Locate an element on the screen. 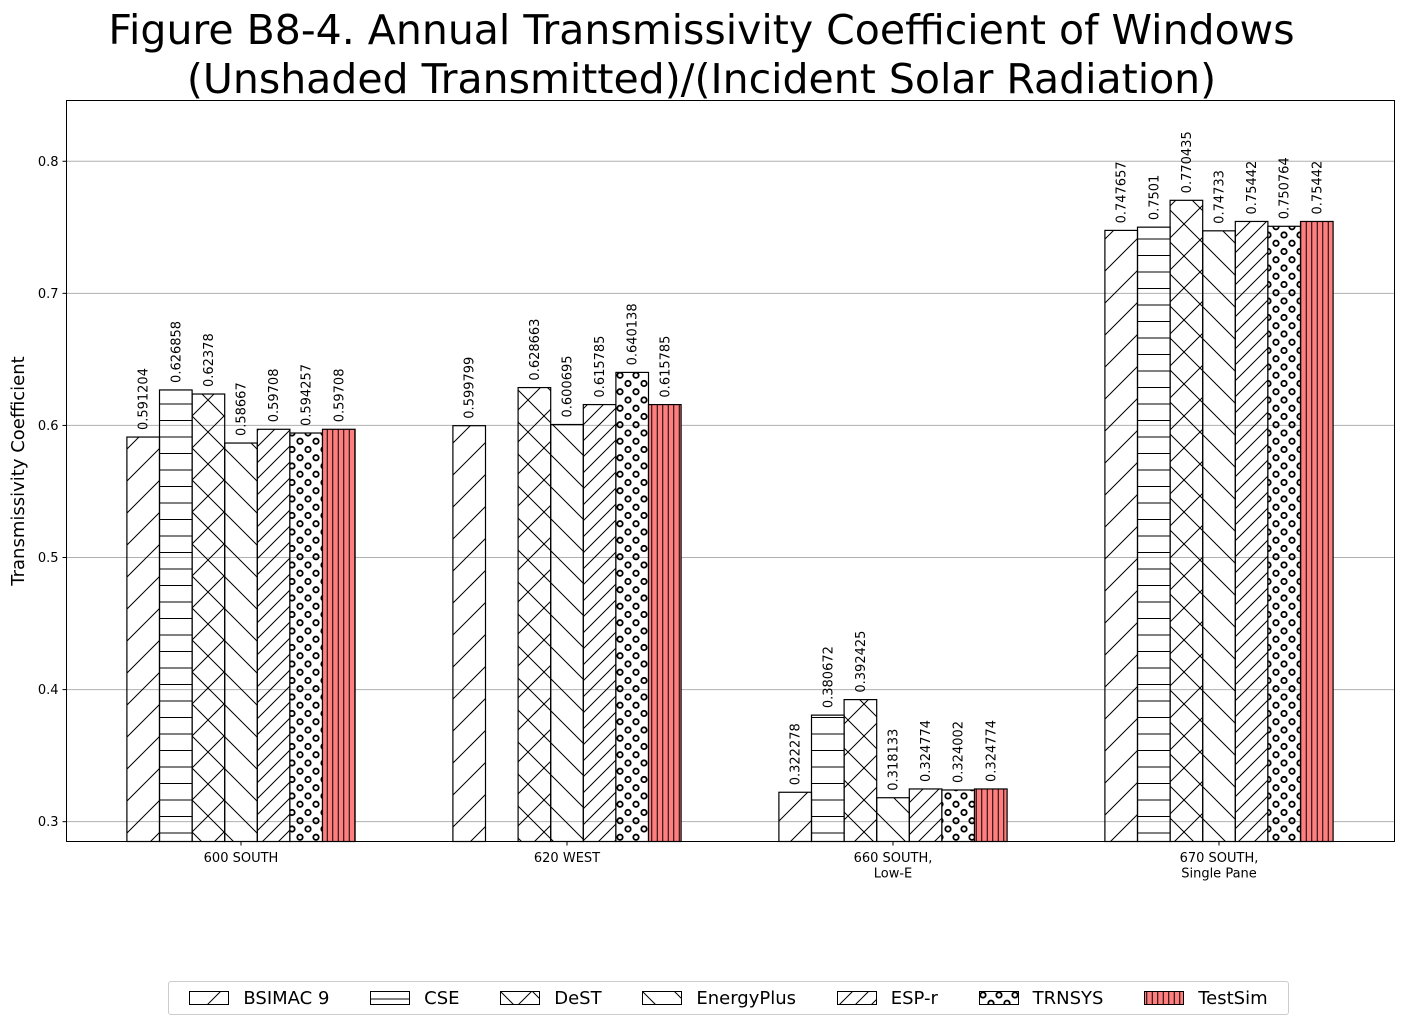  data-label: 0.74733 is located at coordinates (1220, 197).